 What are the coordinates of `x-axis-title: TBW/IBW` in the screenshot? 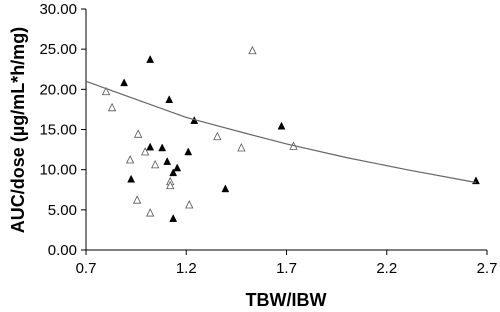 It's located at (286, 300).